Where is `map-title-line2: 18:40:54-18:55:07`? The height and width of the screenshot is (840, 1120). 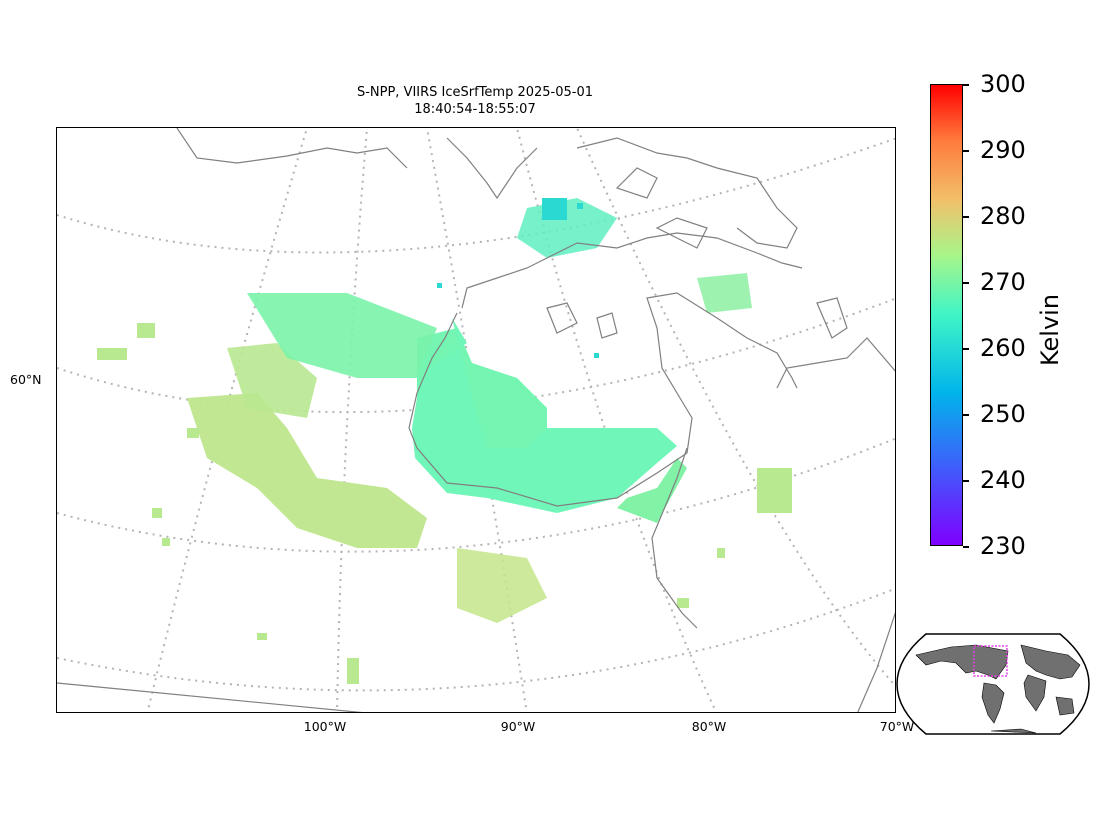 map-title-line2: 18:40:54-18:55:07 is located at coordinates (475, 109).